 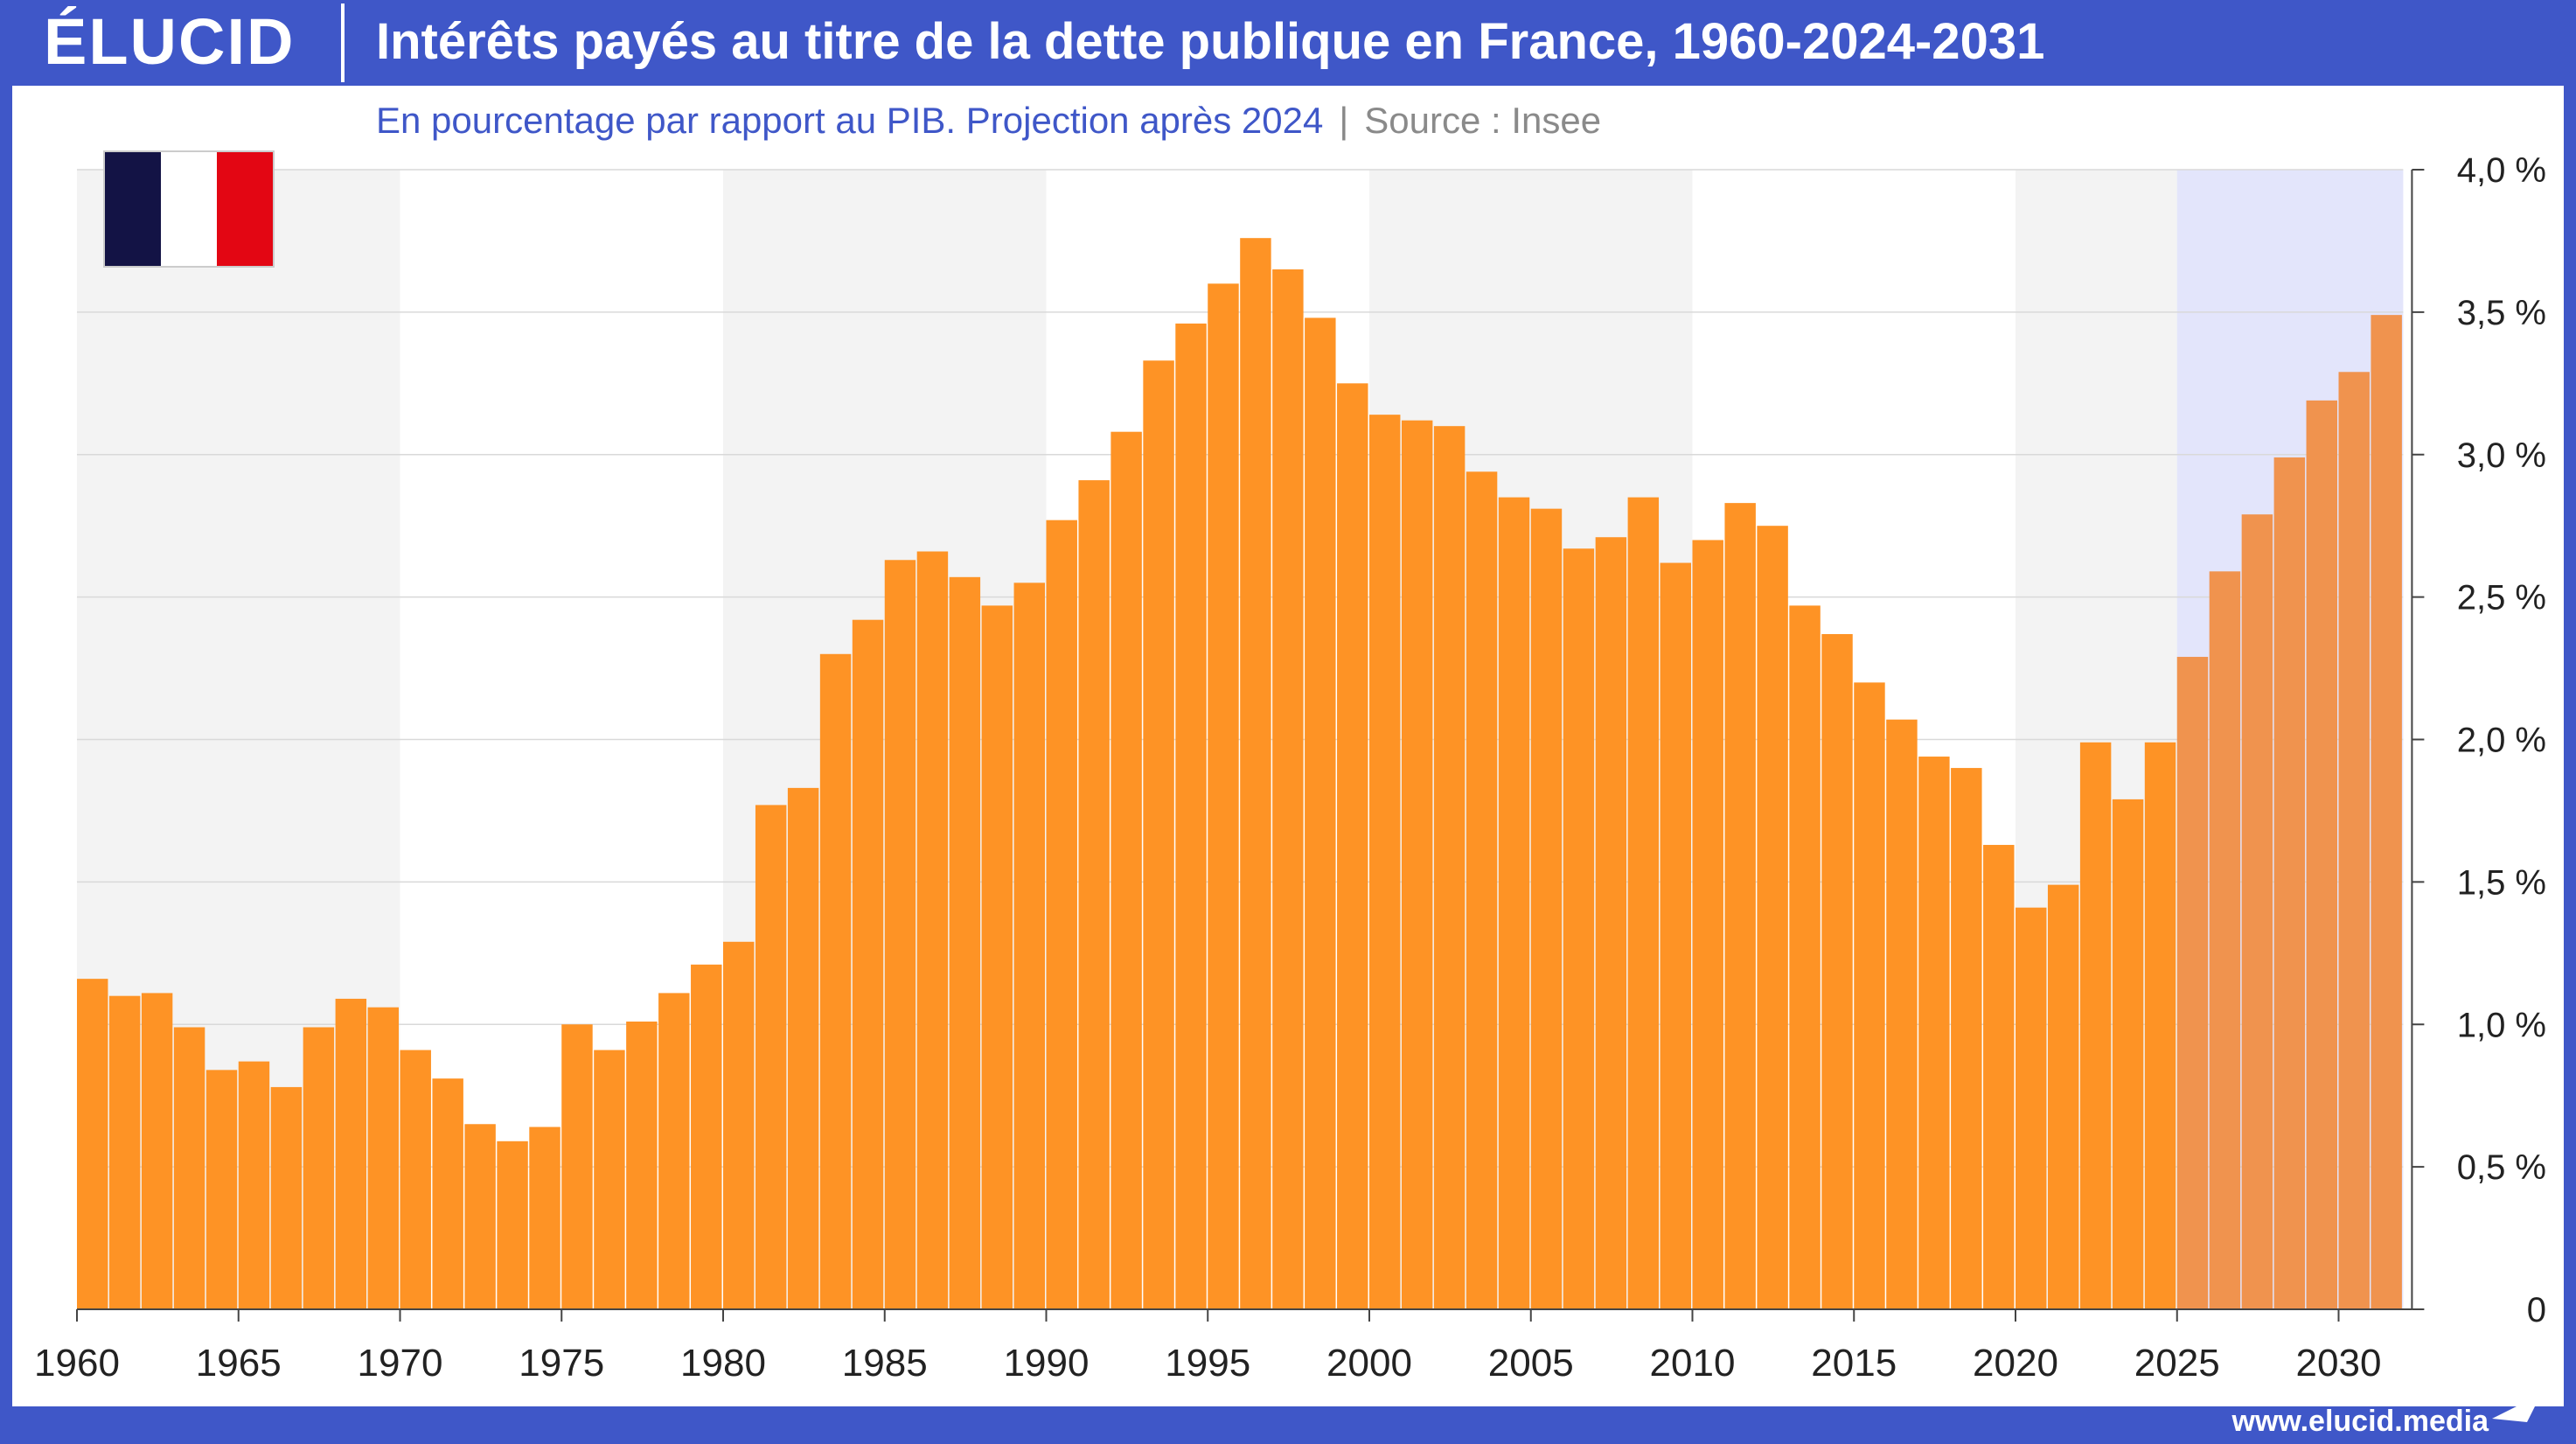 I want to click on x-tick-label: 2000, so click(x=1369, y=1363).